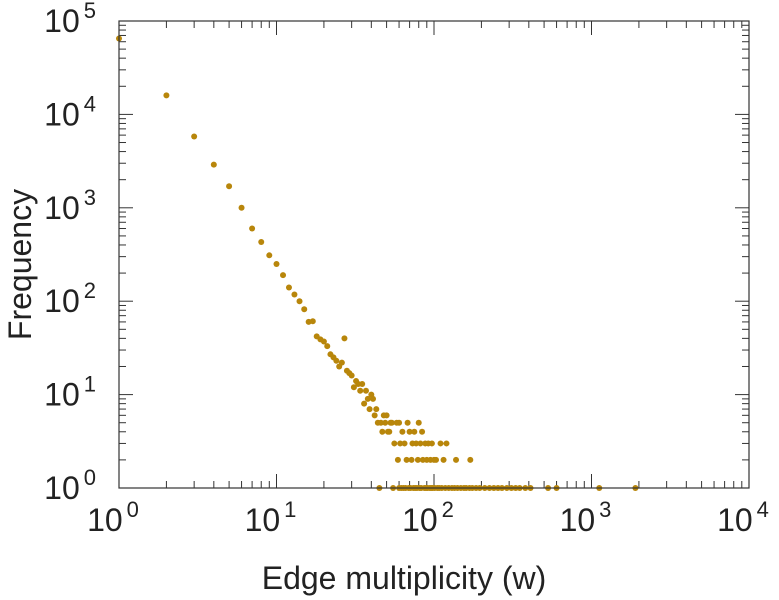 The width and height of the screenshot is (779, 600). Describe the element at coordinates (70, 111) in the screenshot. I see `y-tick-label: 10 4` at that location.